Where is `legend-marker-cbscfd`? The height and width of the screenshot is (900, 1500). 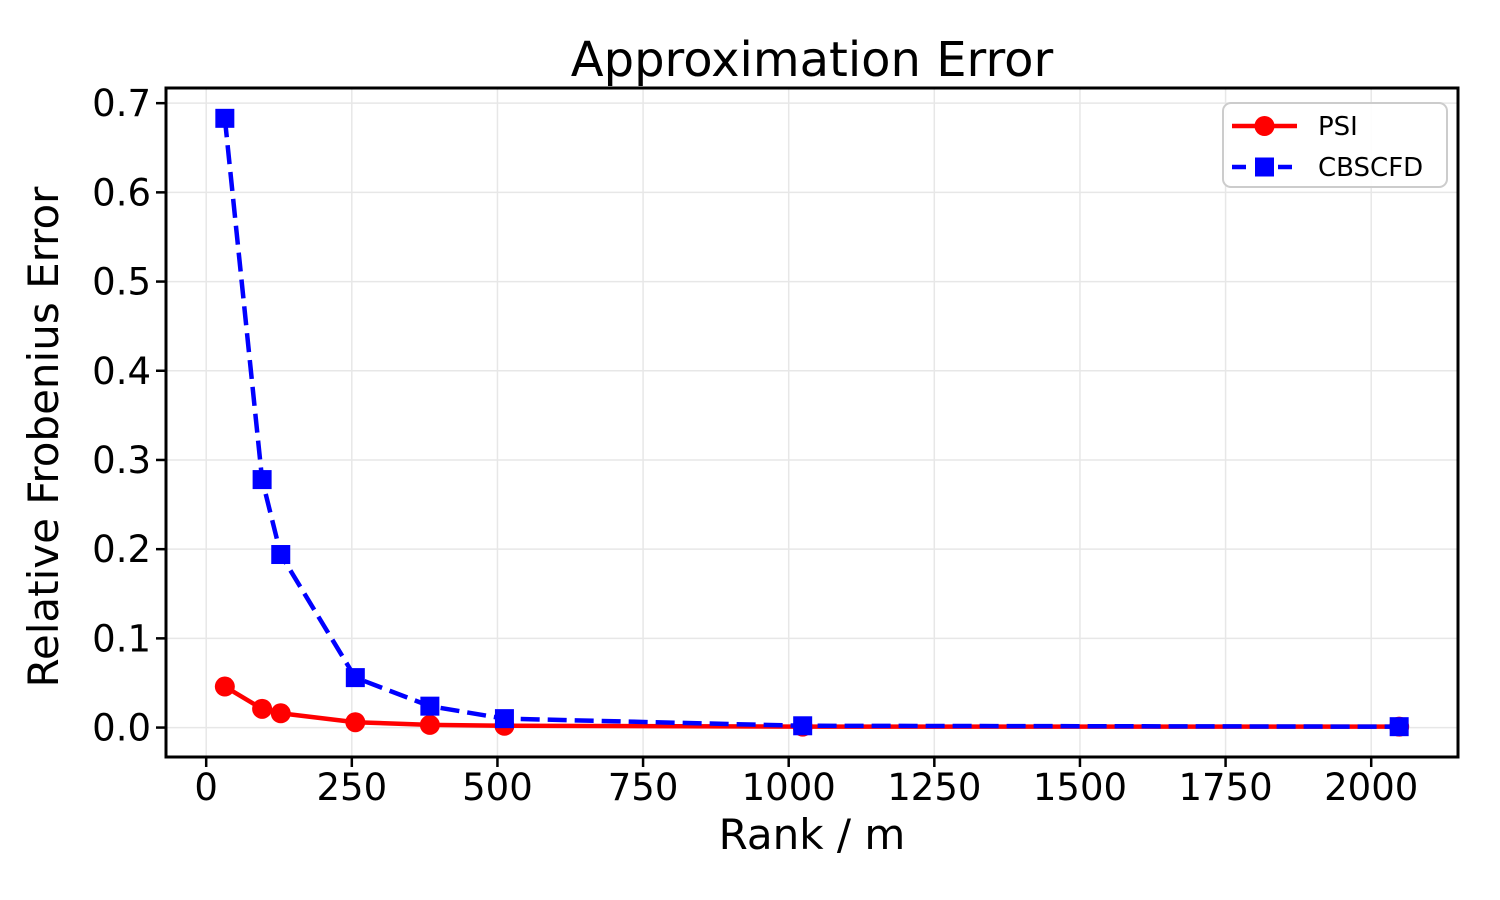
legend-marker-cbscfd is located at coordinates (1264, 167).